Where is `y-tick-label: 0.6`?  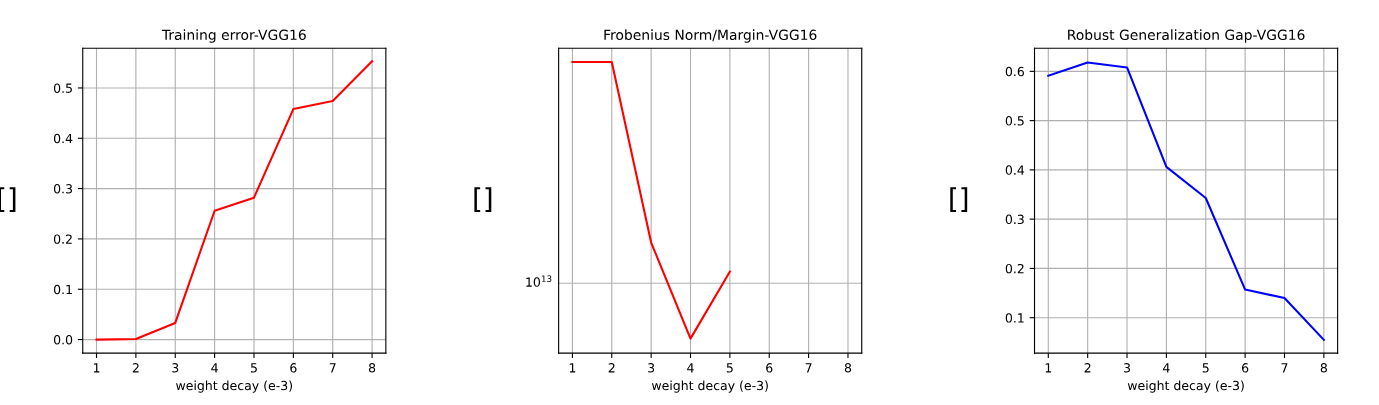
y-tick-label: 0.6 is located at coordinates (1015, 71).